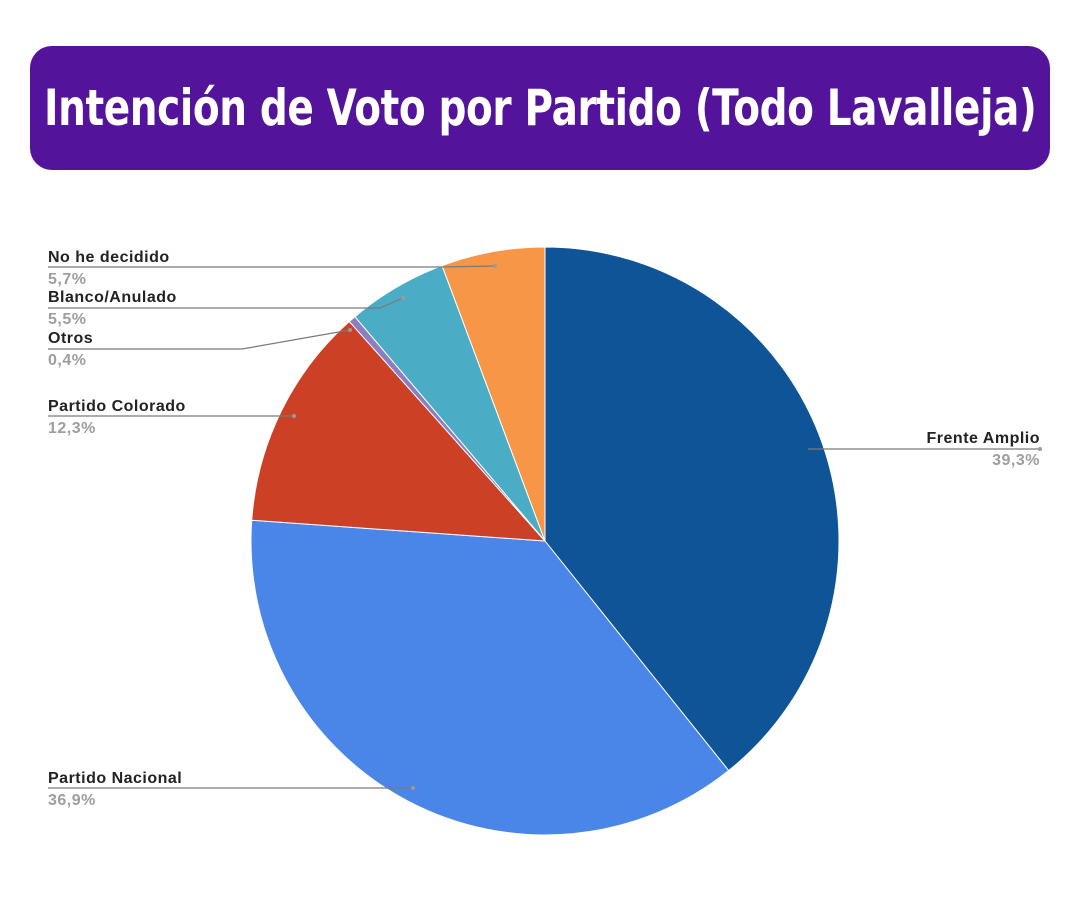 This screenshot has height=916, width=1080. I want to click on leader-dot-otros, so click(350, 330).